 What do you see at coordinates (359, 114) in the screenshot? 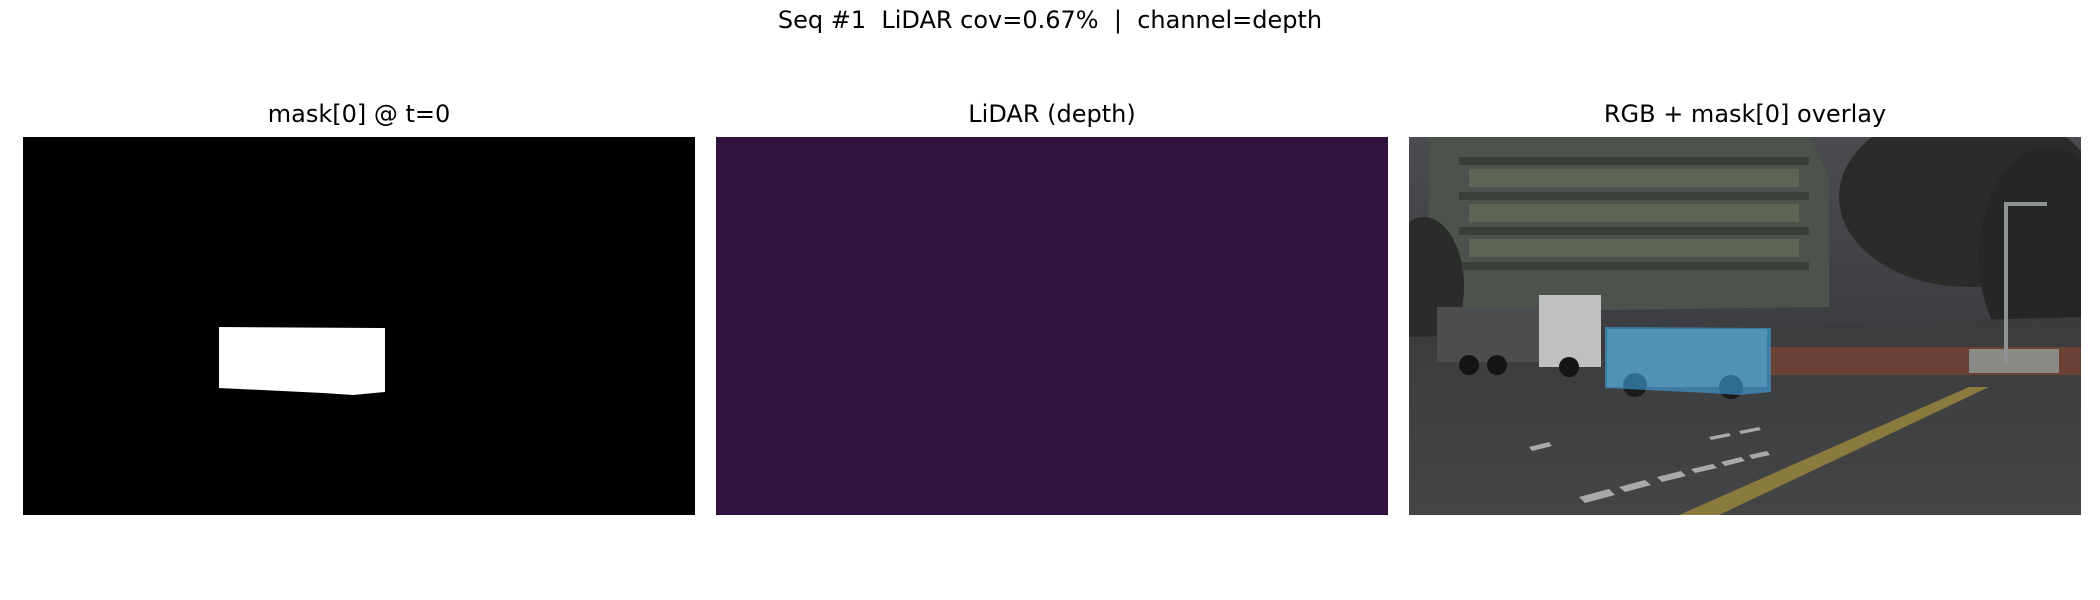
I see `mask-panel-title: mask[0] @ t=0` at bounding box center [359, 114].